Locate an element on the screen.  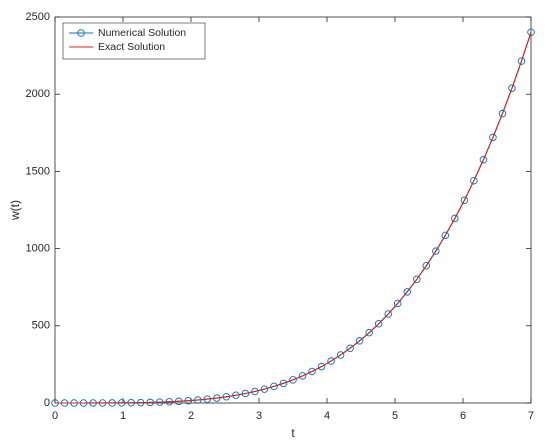
x-tick-label: 7 is located at coordinates (531, 416).